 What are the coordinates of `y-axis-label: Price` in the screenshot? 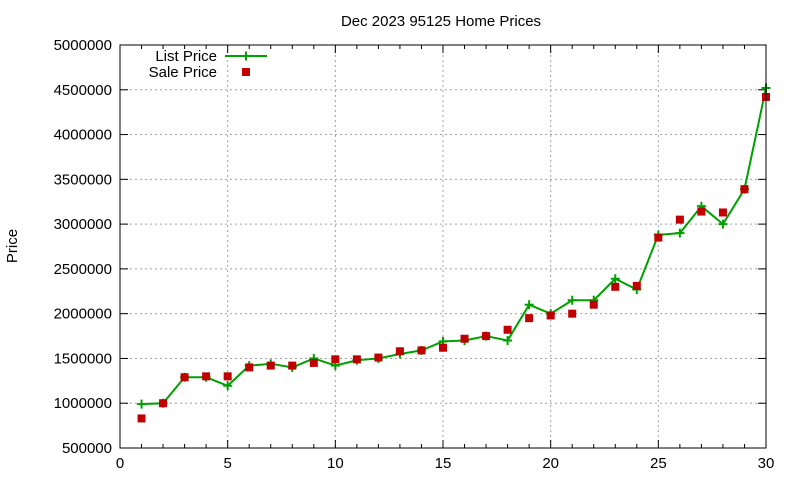 It's located at (12, 246).